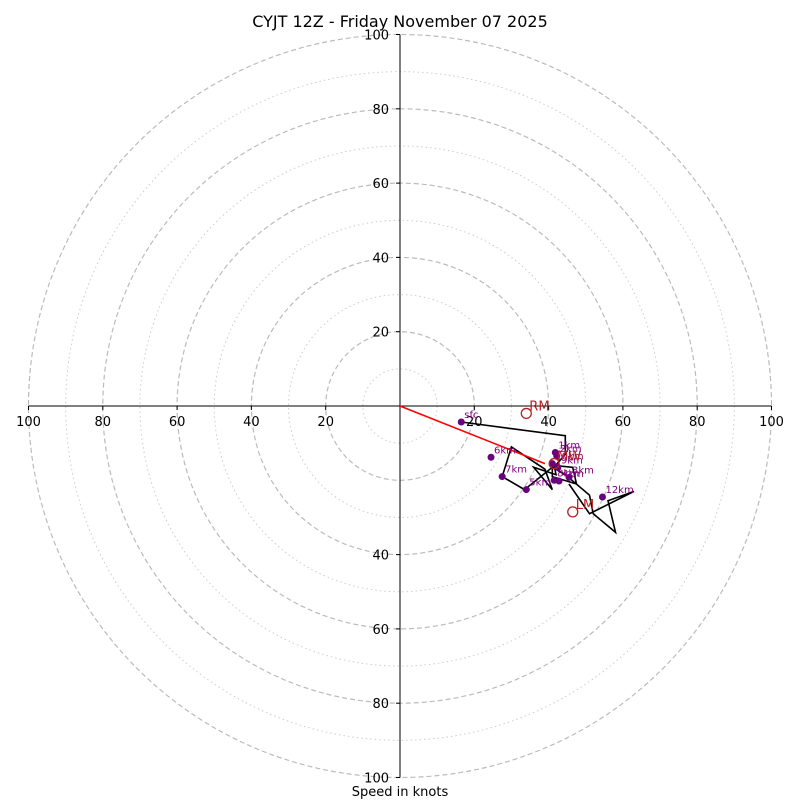 Image resolution: width=800 pixels, height=800 pixels. What do you see at coordinates (526, 413) in the screenshot?
I see `motion-marker-rm` at bounding box center [526, 413].